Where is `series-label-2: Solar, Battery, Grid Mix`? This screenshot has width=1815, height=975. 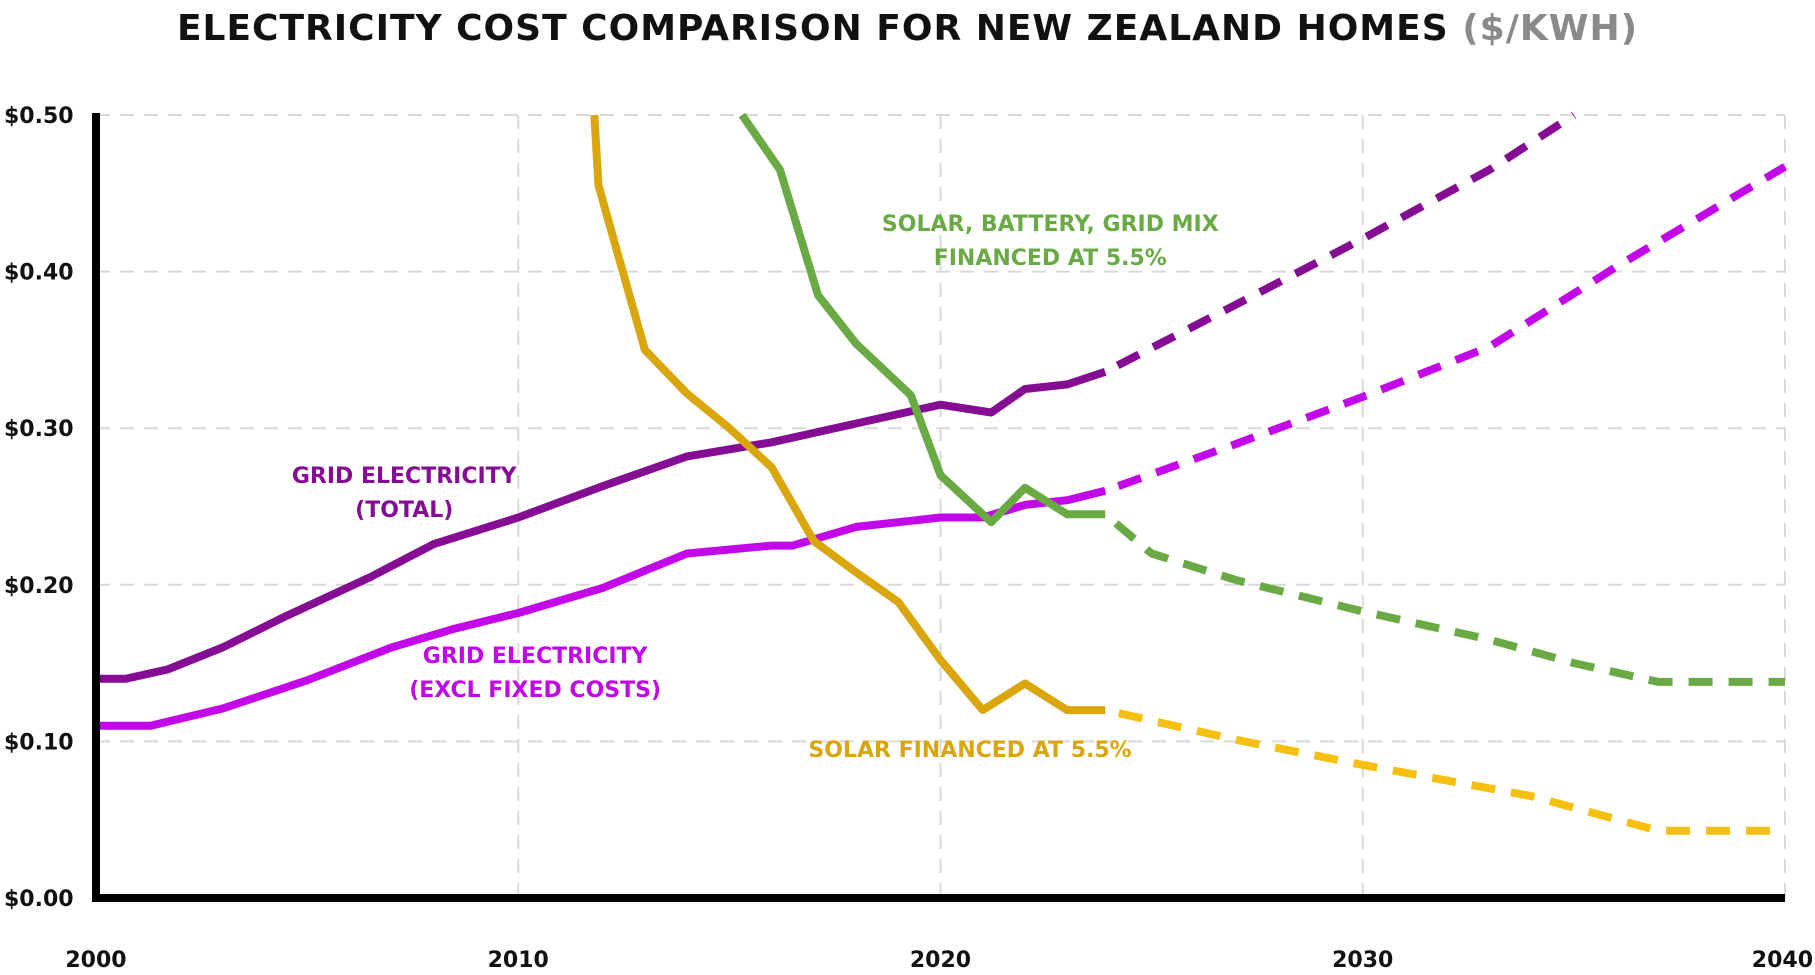
series-label-2: Solar, Battery, Grid Mix is located at coordinates (1050, 224).